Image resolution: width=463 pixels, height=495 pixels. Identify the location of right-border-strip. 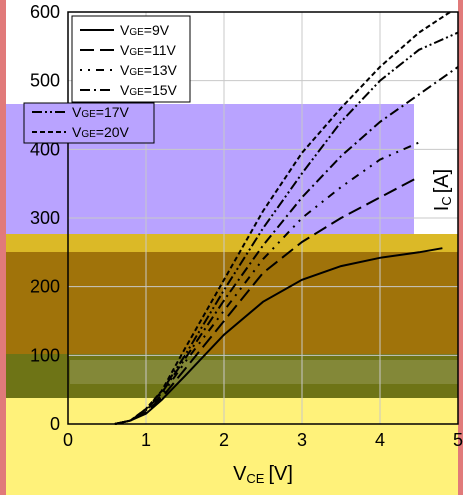
(460, 247).